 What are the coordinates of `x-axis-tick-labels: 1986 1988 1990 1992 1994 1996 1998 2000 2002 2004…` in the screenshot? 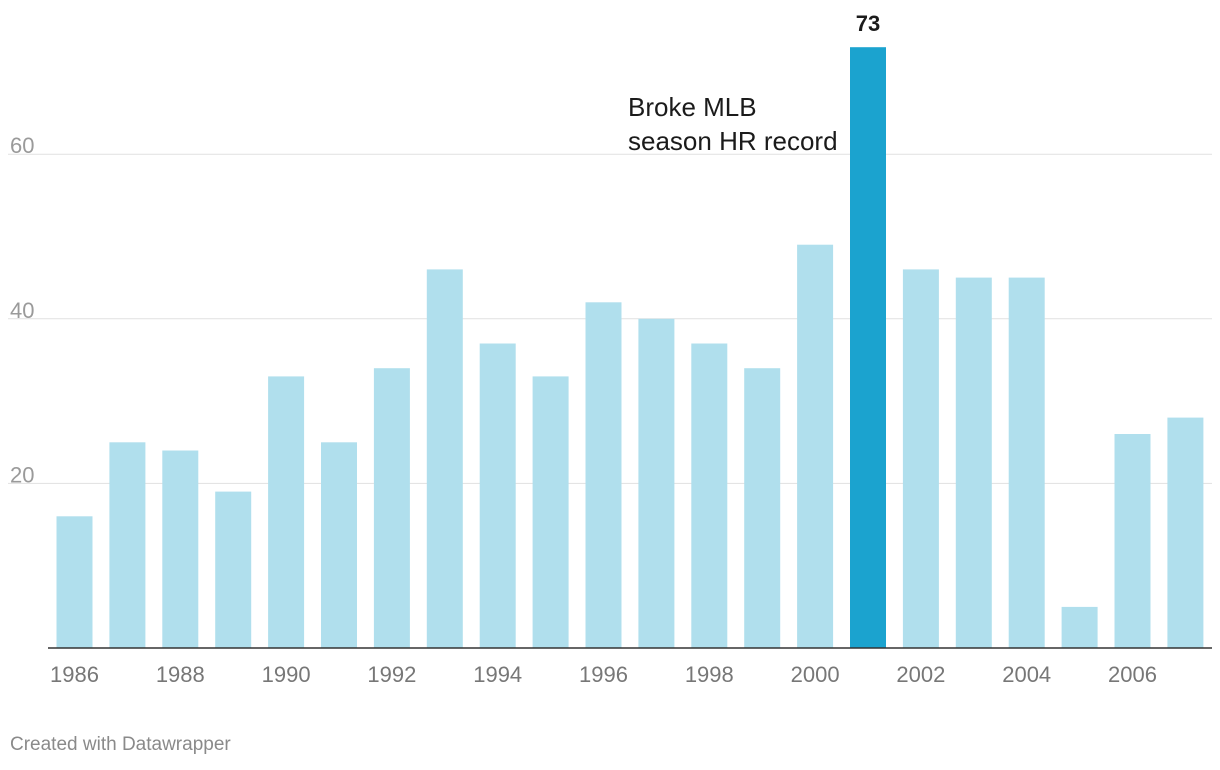 It's located at (603, 674).